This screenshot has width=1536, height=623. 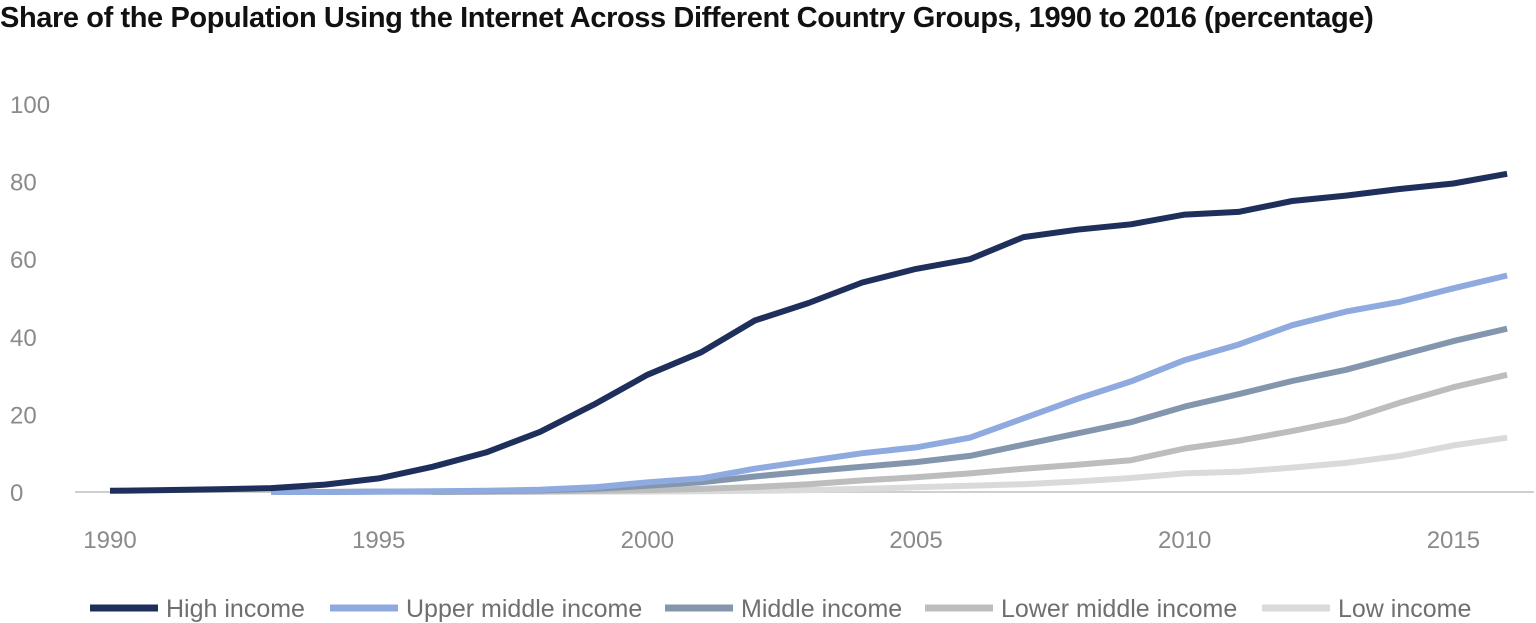 What do you see at coordinates (30, 105) in the screenshot?
I see `y-tick-label: 100` at bounding box center [30, 105].